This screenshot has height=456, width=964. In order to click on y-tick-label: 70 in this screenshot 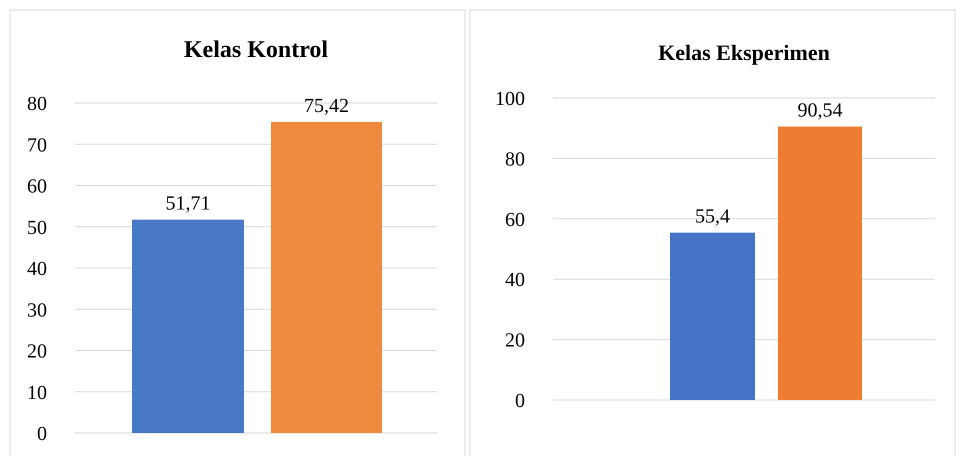, I will do `click(37, 145)`.